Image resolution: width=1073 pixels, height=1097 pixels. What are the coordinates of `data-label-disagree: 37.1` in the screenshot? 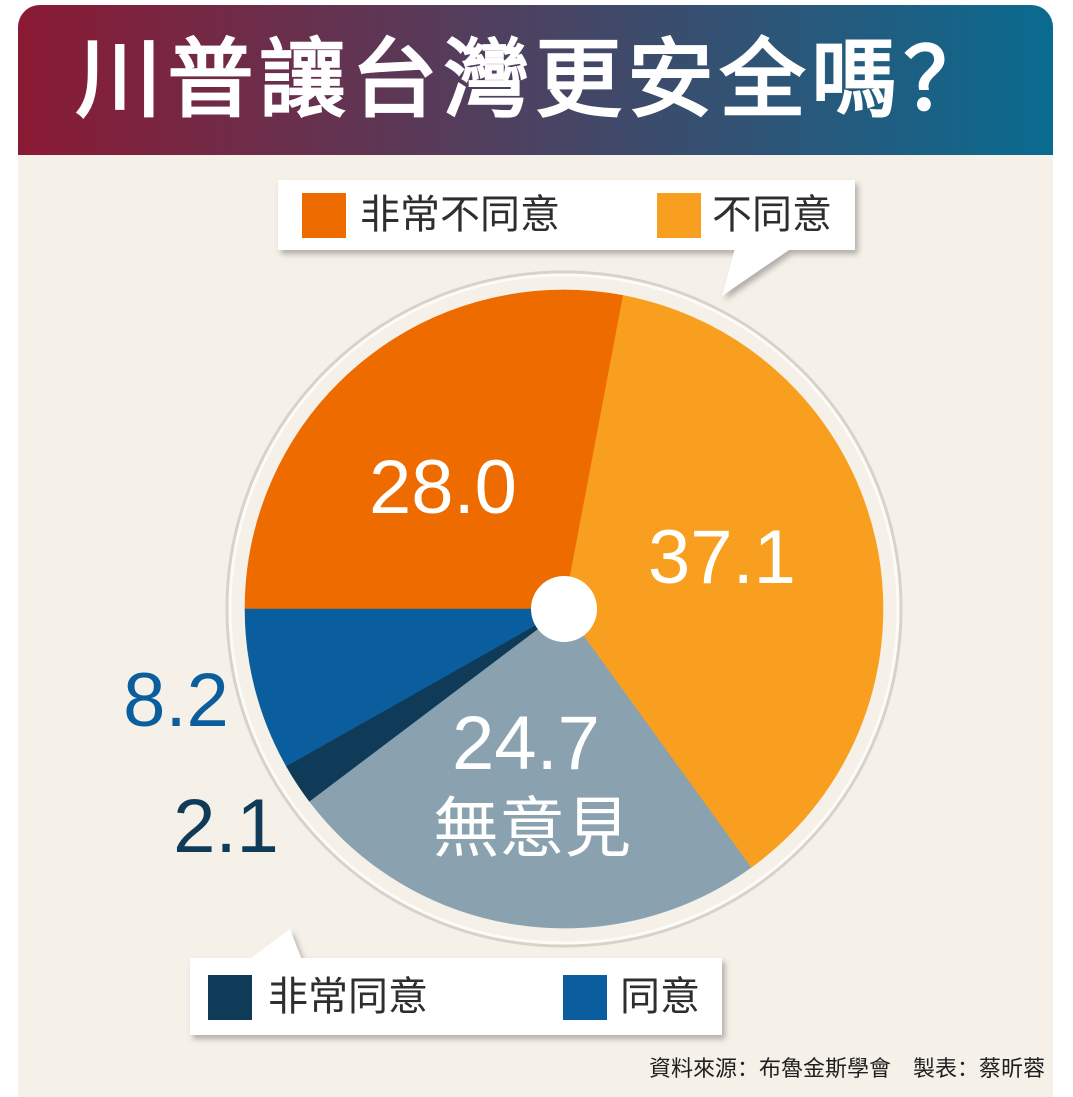 It's located at (722, 557).